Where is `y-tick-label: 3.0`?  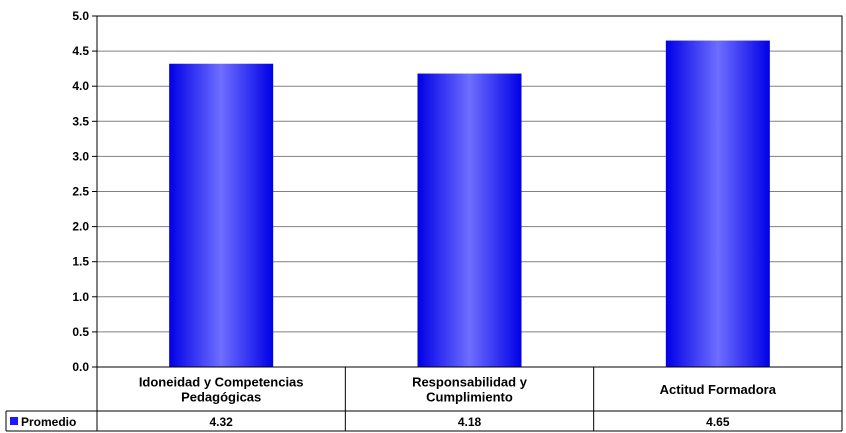 y-tick-label: 3.0 is located at coordinates (80, 156).